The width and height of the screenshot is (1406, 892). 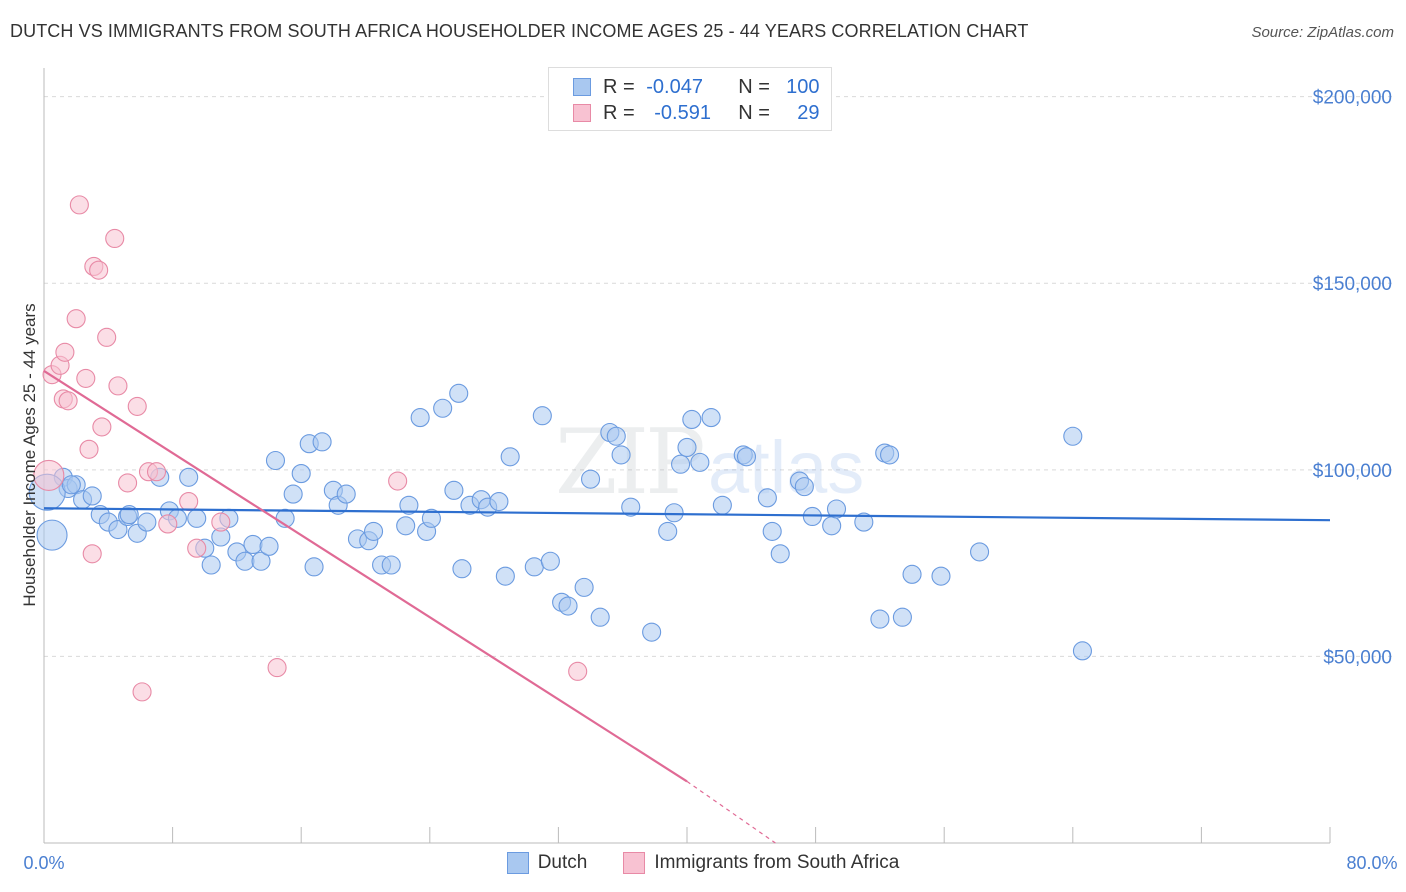 I want to click on legend-row-dutch: R = -0.047 N = 100, so click(x=696, y=87).